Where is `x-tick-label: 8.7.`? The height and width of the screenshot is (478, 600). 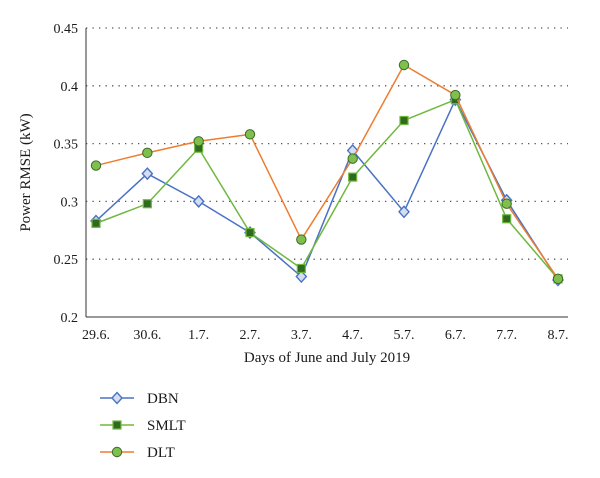 x-tick-label: 8.7. is located at coordinates (558, 335).